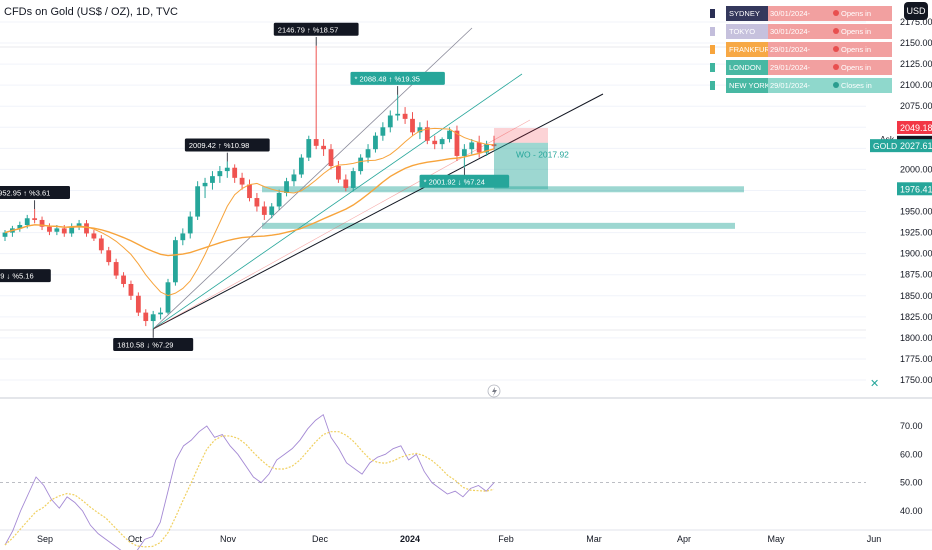  What do you see at coordinates (776, 539) in the screenshot?
I see `time-tick-label: May` at bounding box center [776, 539].